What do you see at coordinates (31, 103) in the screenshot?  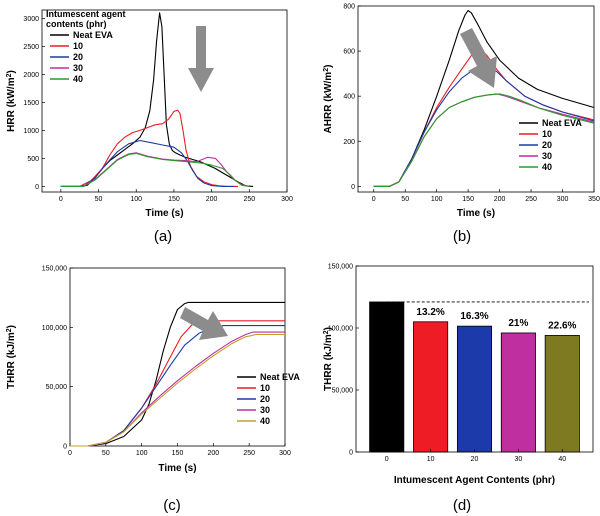 I see `y-tick-label: 1500` at bounding box center [31, 103].